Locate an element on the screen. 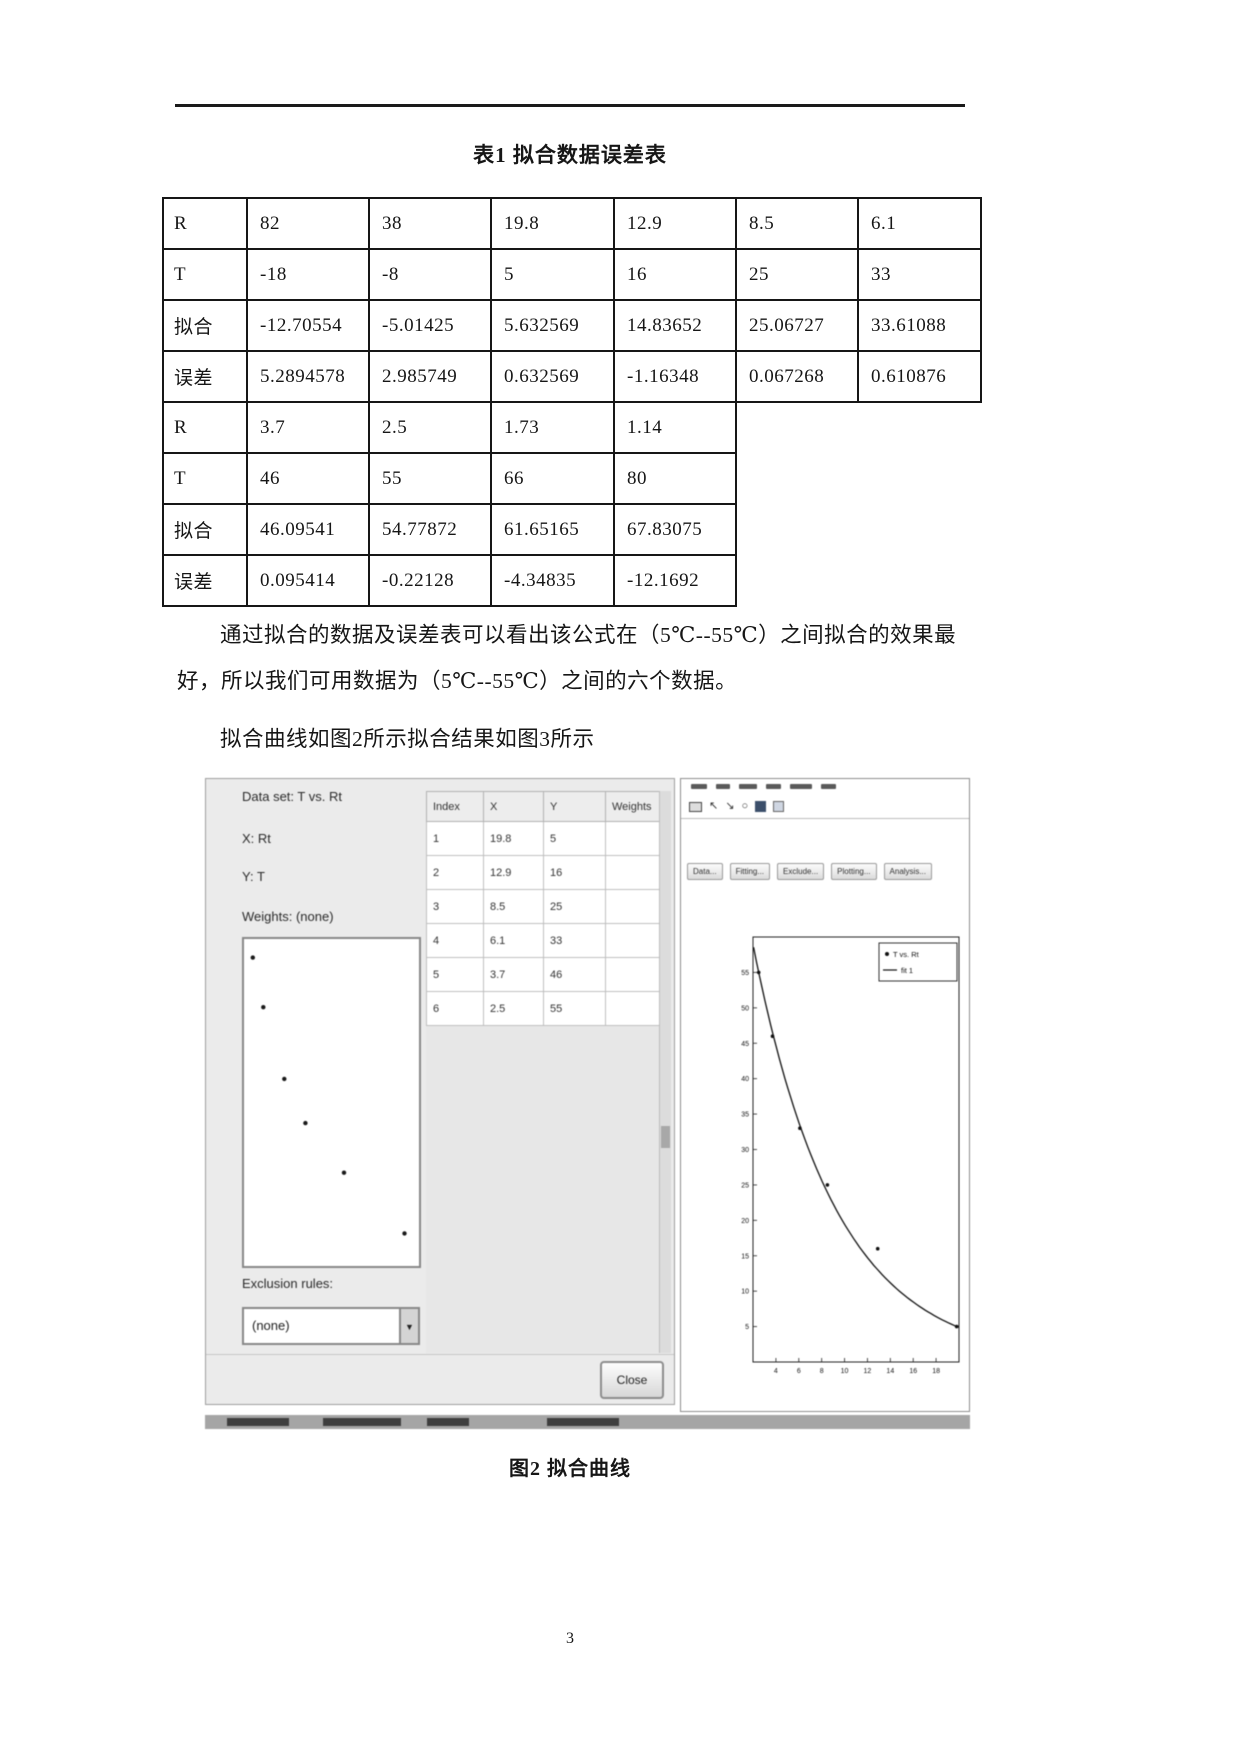  data-cell: 19.8 is located at coordinates (513, 838).